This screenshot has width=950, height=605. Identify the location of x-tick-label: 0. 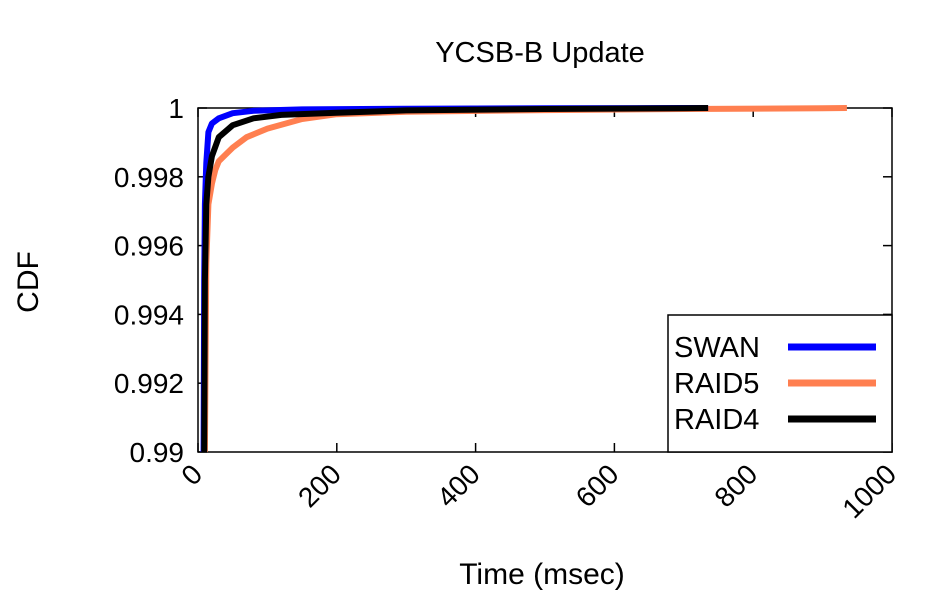
(191, 474).